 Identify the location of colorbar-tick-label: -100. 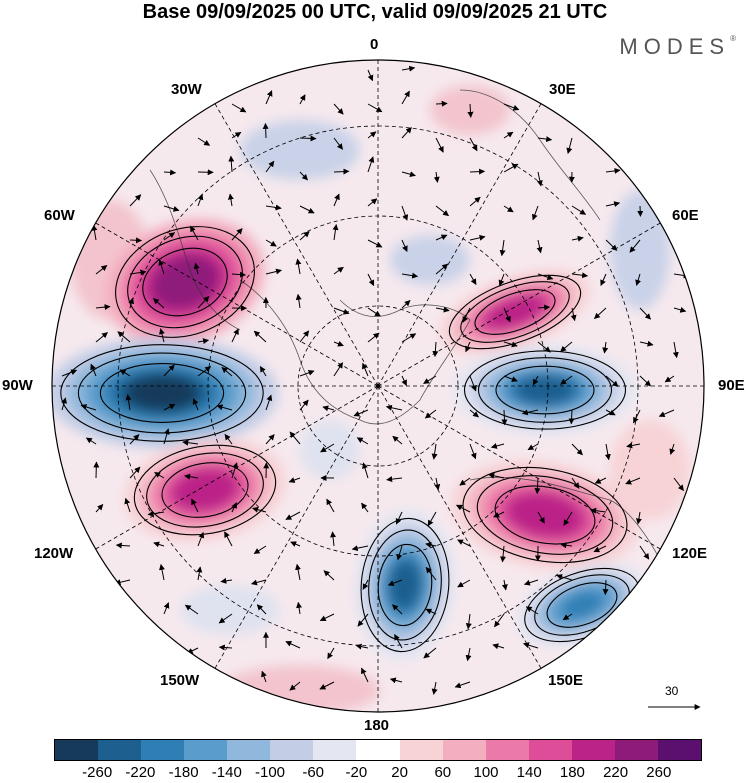
(270, 772).